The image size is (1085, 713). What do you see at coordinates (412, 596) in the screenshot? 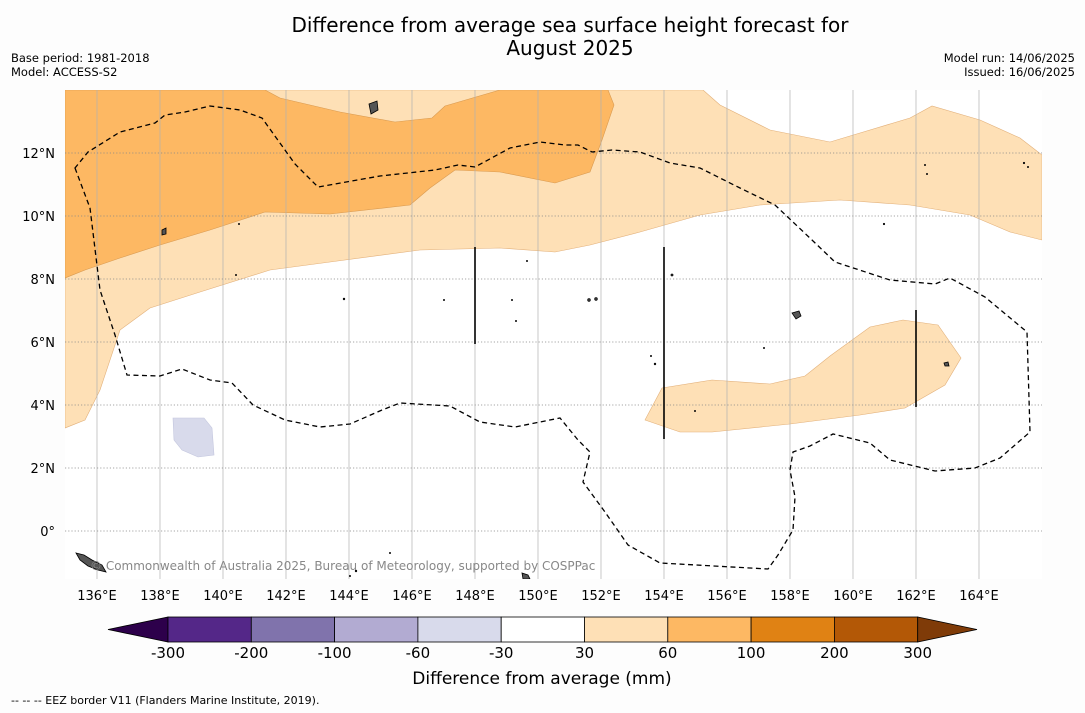
I see `lon-label: 146°E` at bounding box center [412, 596].